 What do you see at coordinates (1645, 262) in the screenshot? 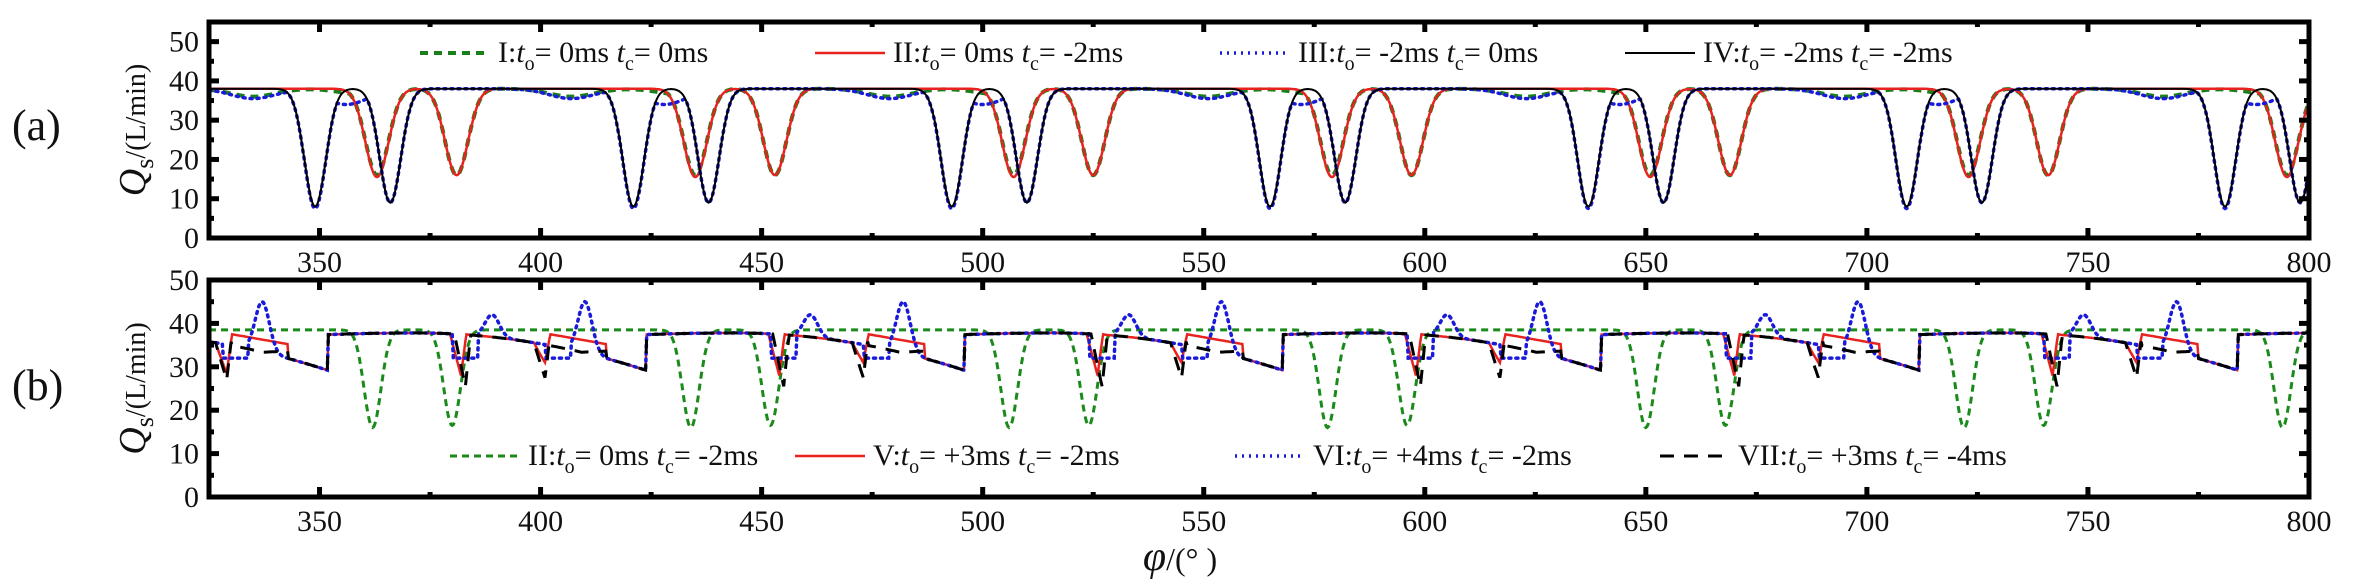
I see `x-tick-label: 650` at bounding box center [1645, 262].